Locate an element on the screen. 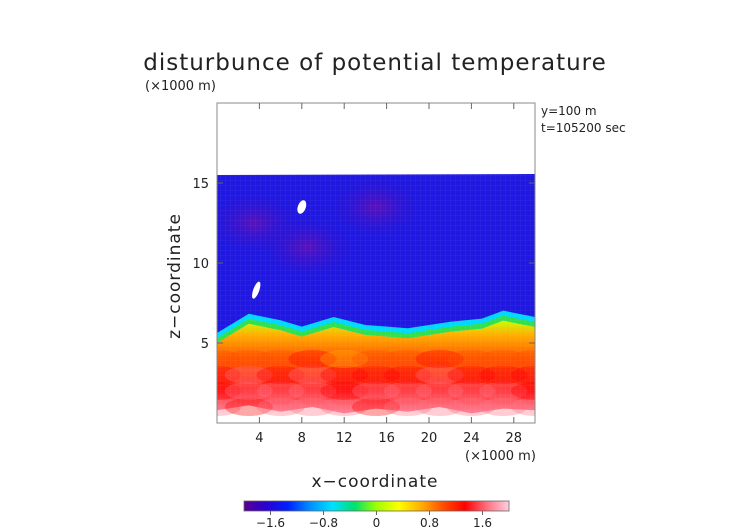  colorbar-tick-label: 1.6 is located at coordinates (482, 523).